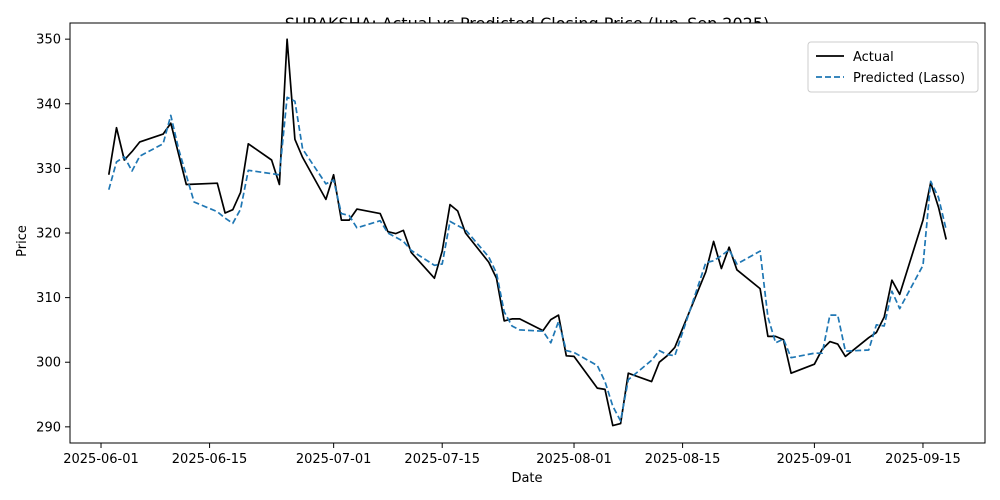  What do you see at coordinates (48, 298) in the screenshot?
I see `y-tick-label: 310` at bounding box center [48, 298].